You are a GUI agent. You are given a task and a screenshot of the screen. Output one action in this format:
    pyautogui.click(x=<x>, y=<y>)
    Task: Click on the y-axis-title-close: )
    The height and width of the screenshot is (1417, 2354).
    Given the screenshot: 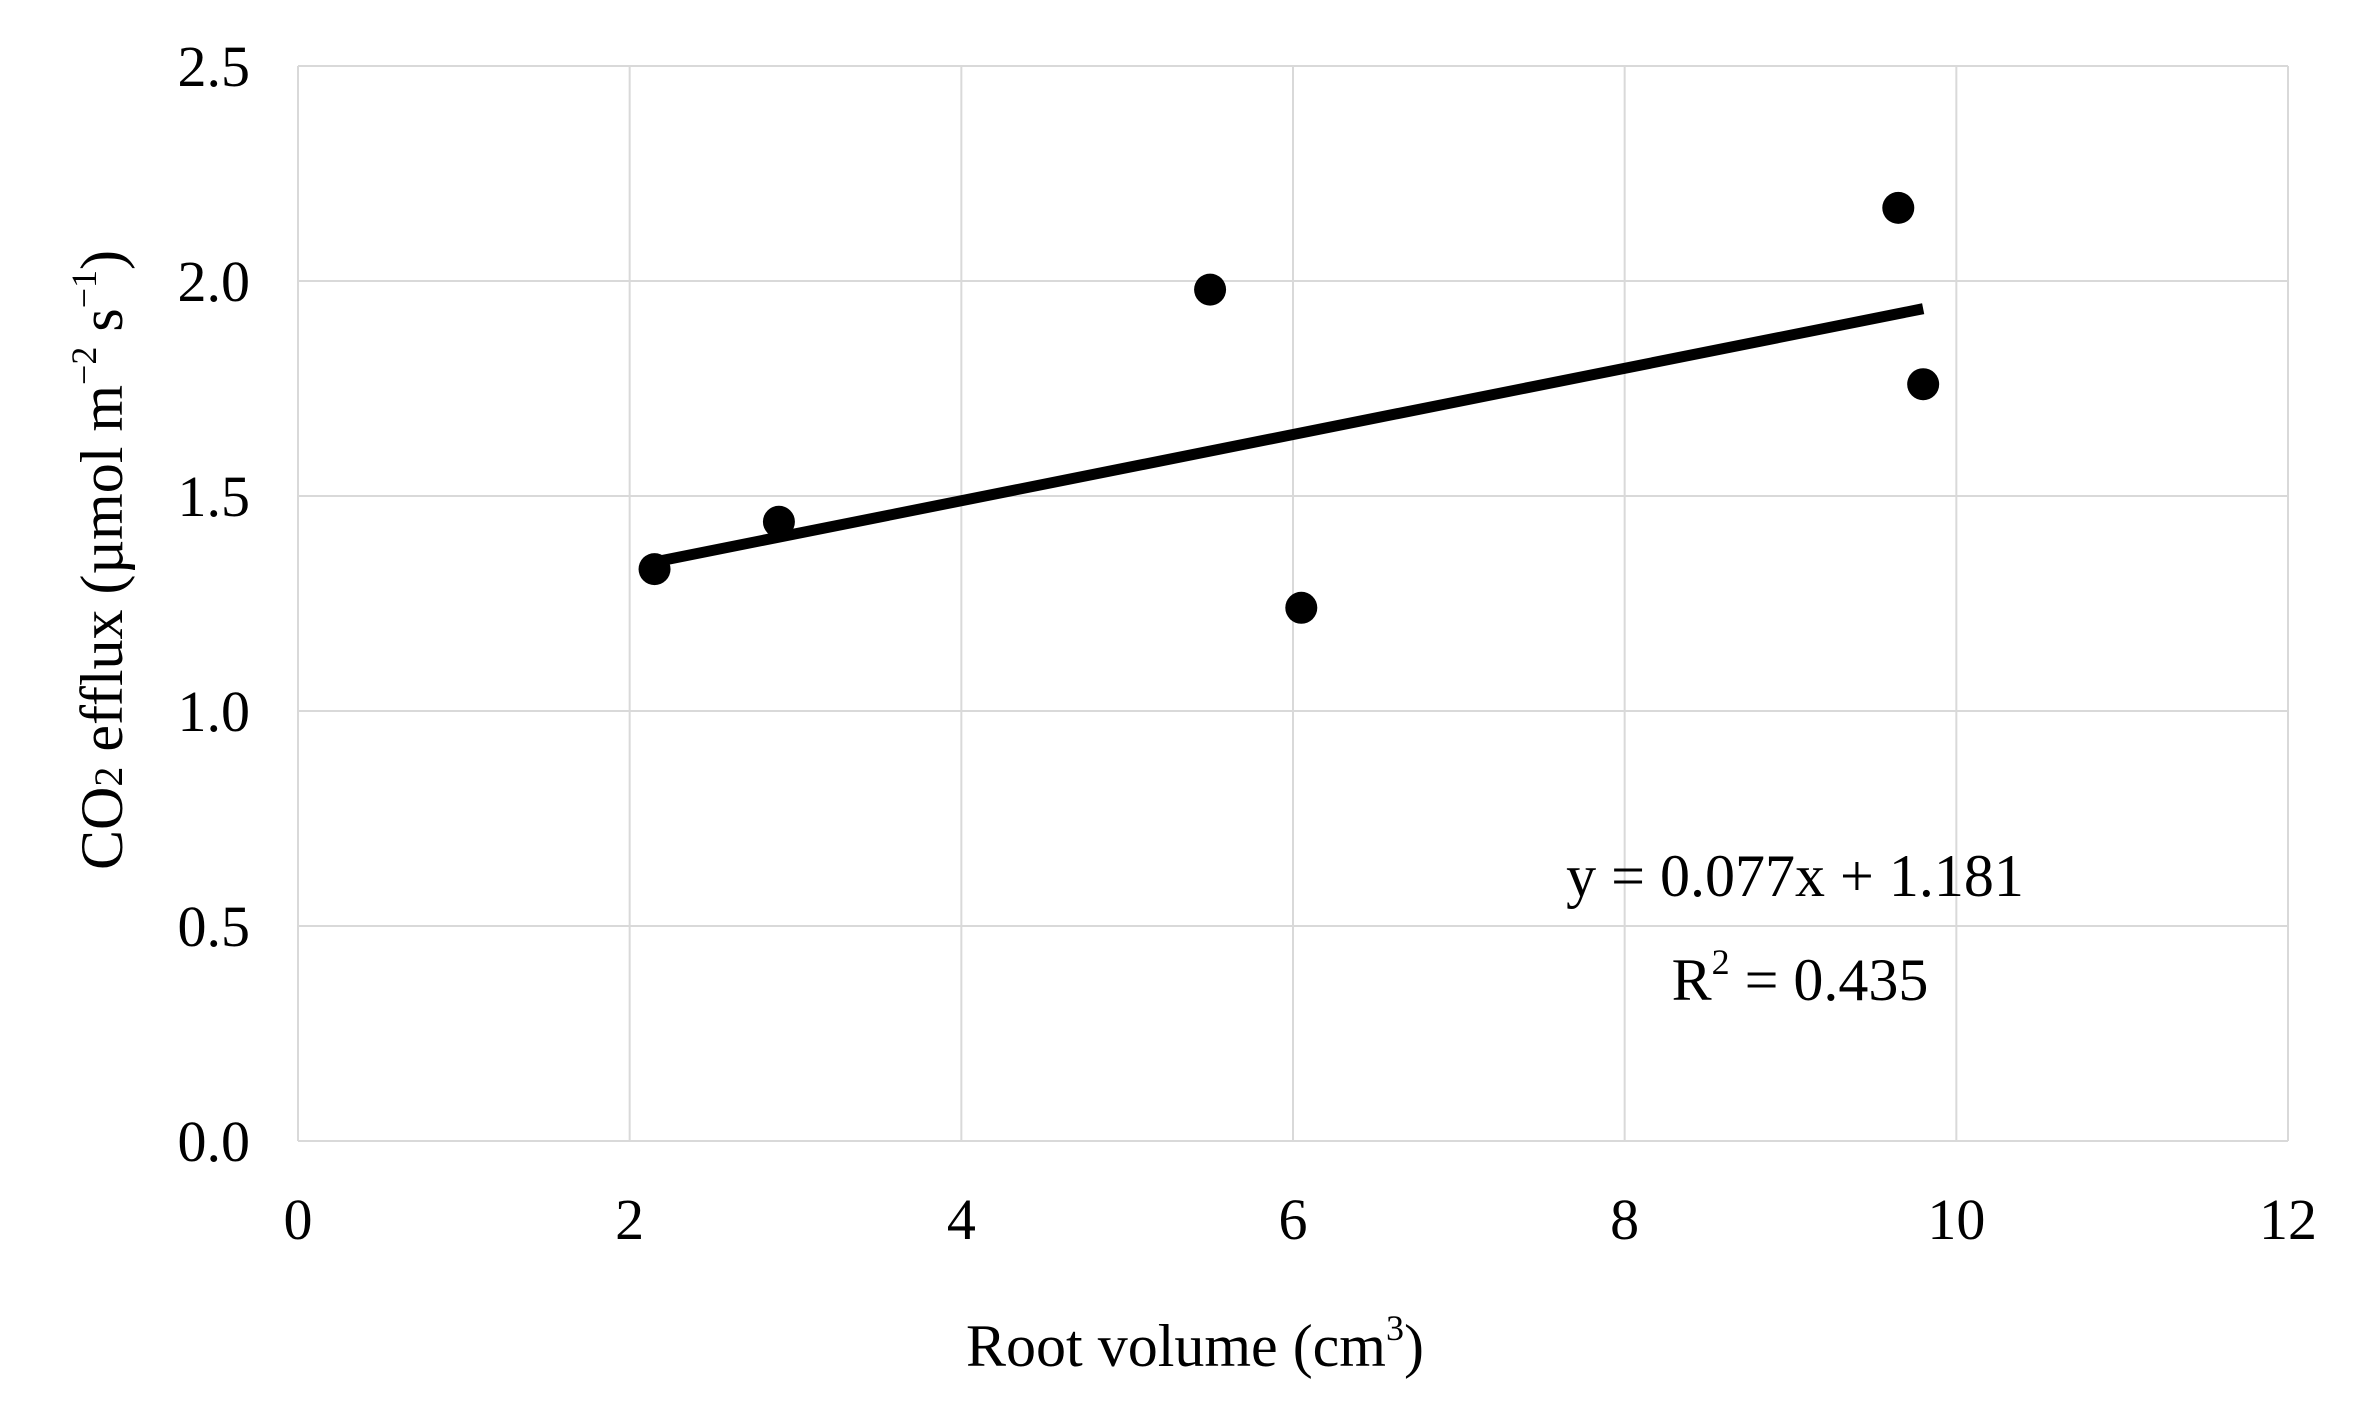 What is the action you would take?
    pyautogui.click(x=102, y=260)
    